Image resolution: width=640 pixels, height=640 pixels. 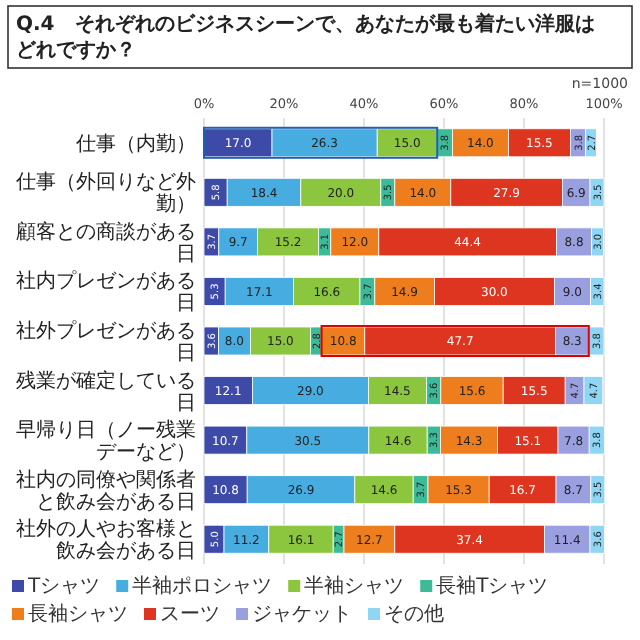 What do you see at coordinates (190, 615) in the screenshot?
I see `legend-label: スーツ` at bounding box center [190, 615].